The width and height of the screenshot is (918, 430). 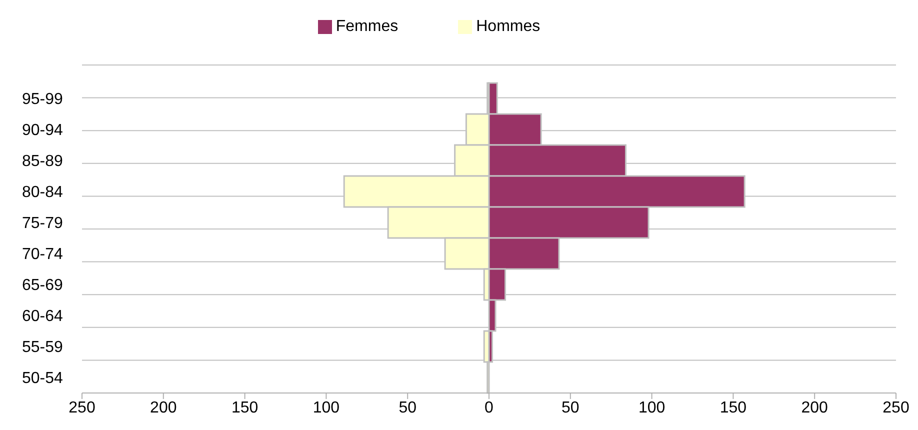 I want to click on y-tick-label: 95-99, so click(x=43, y=99).